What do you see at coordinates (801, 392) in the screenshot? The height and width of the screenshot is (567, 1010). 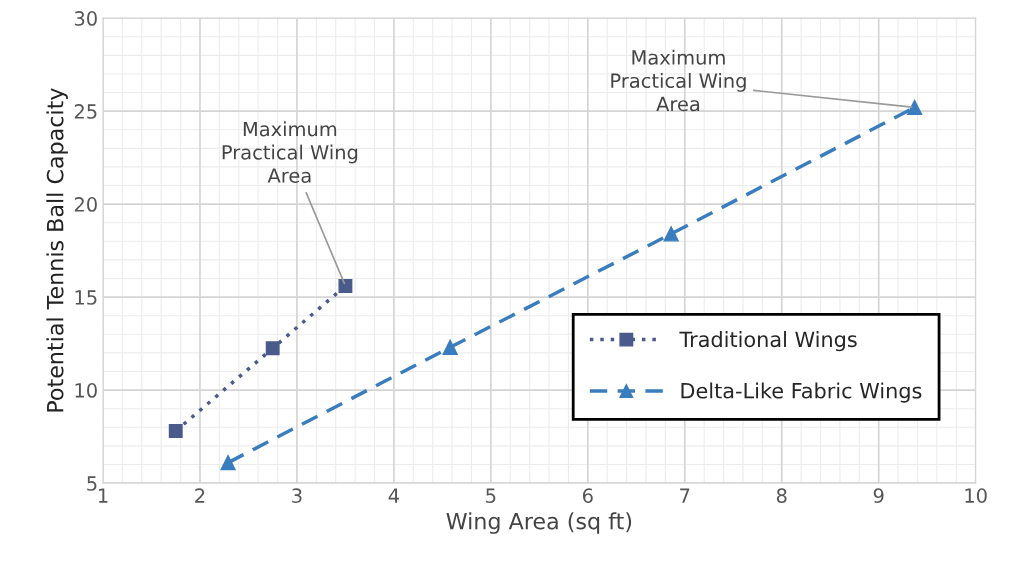 I see `legend-label: Delta-Like Fabric Wings` at bounding box center [801, 392].